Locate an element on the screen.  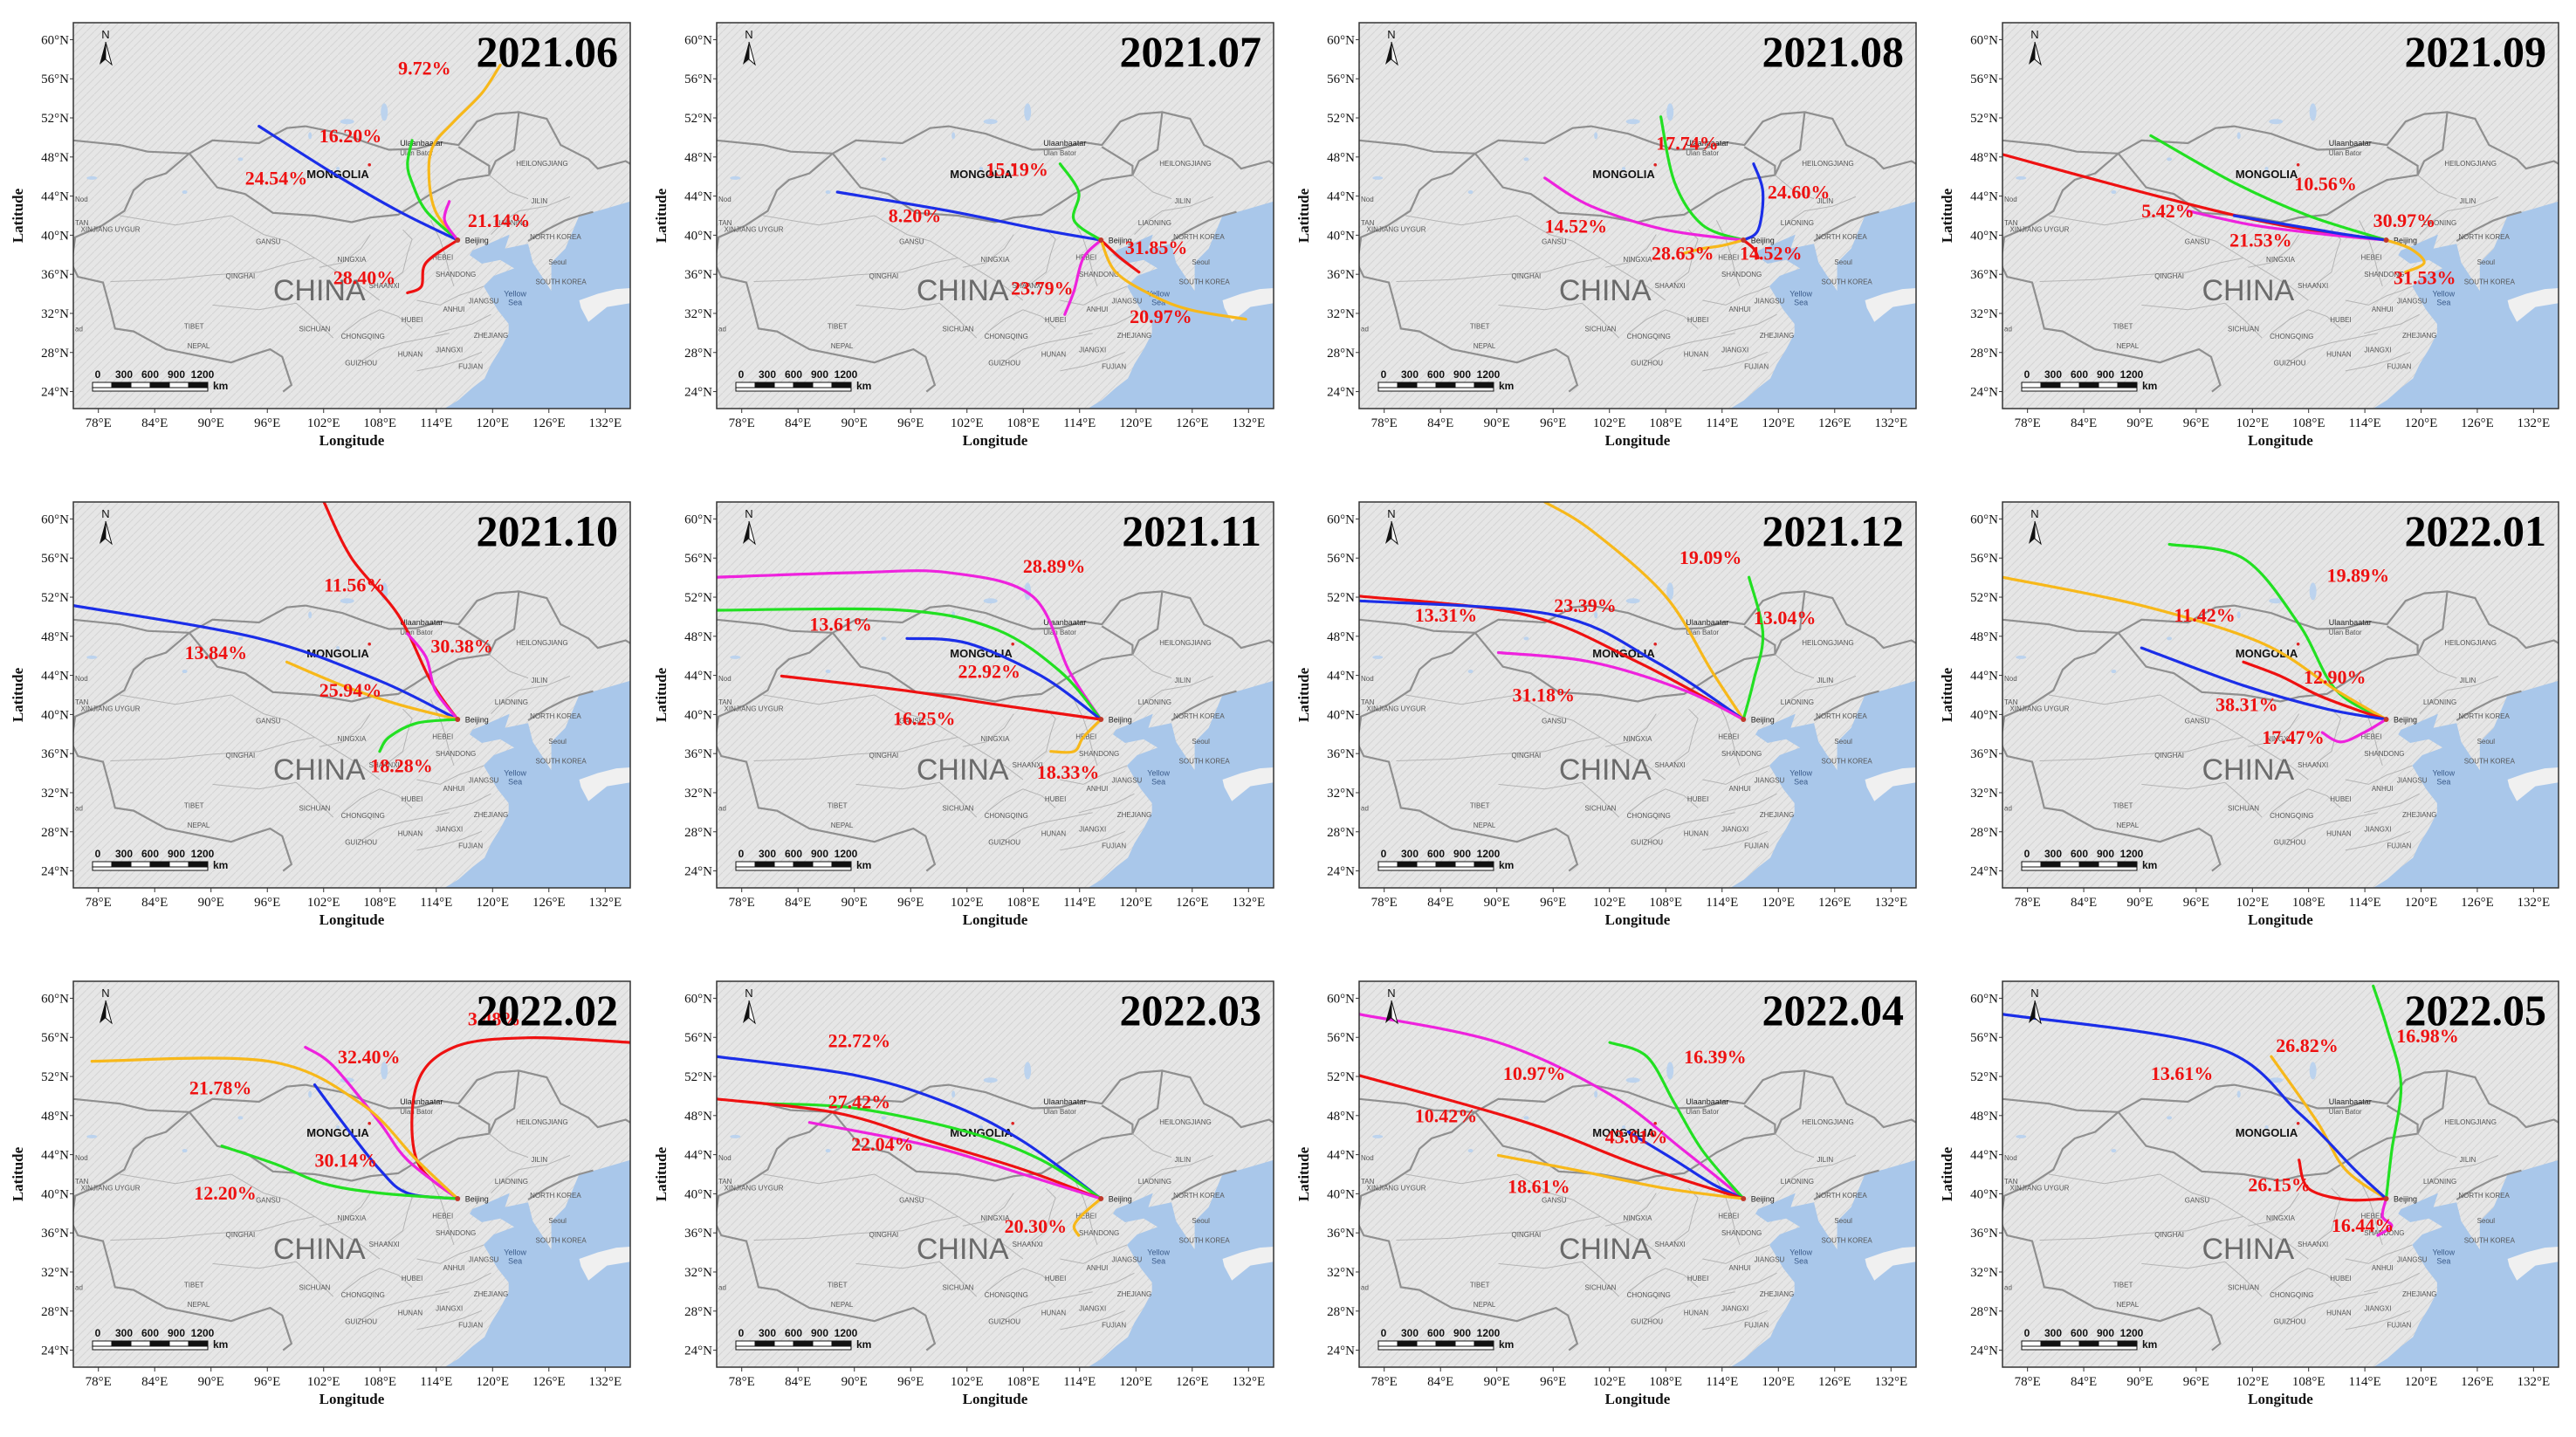
province-label: LIAONING is located at coordinates (2439, 223).